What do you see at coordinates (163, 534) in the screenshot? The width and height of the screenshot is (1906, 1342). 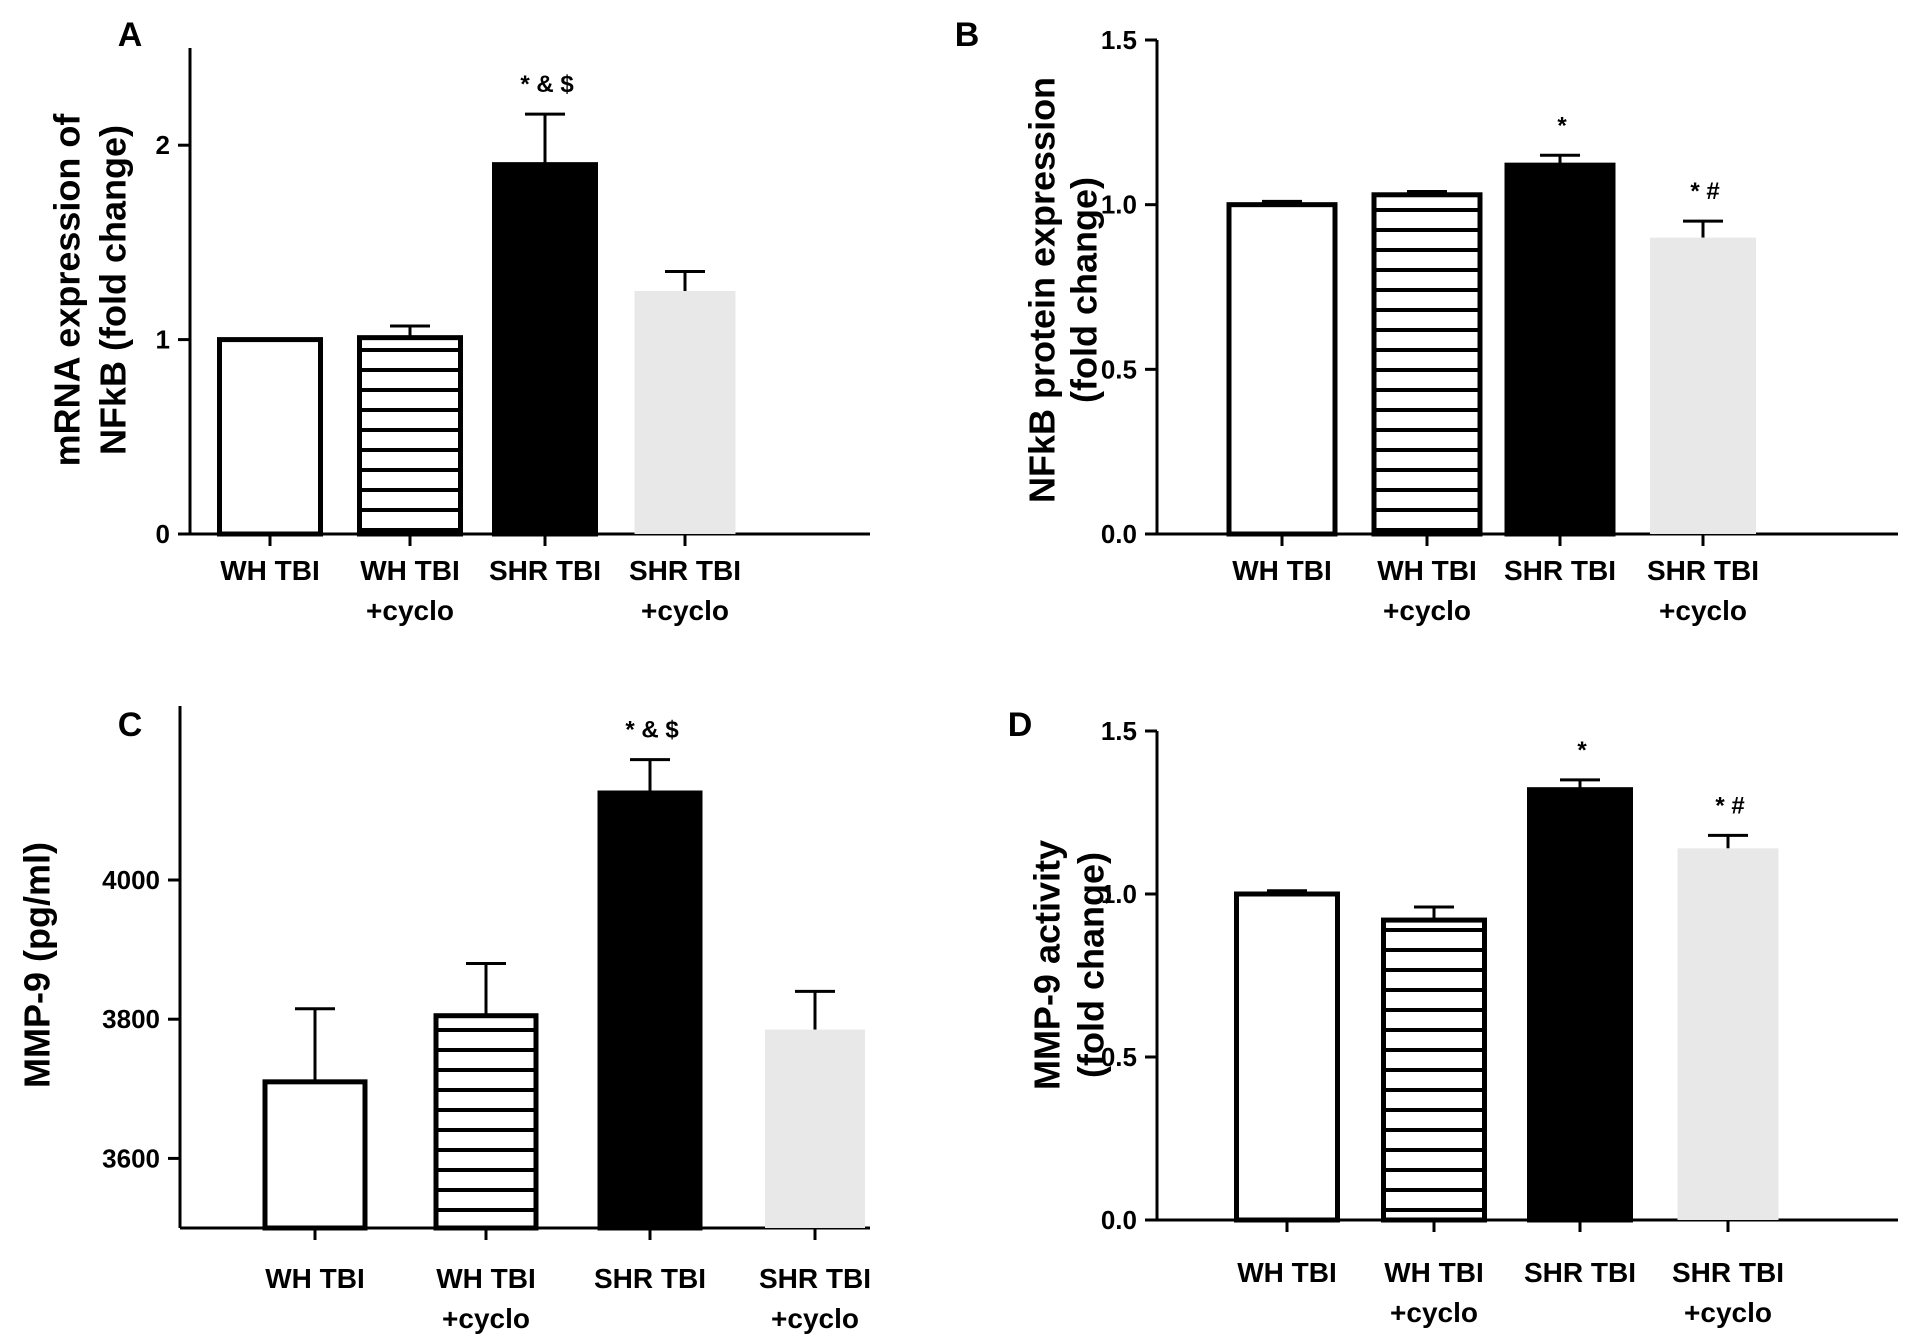 I see `y-tick-label: 0` at bounding box center [163, 534].